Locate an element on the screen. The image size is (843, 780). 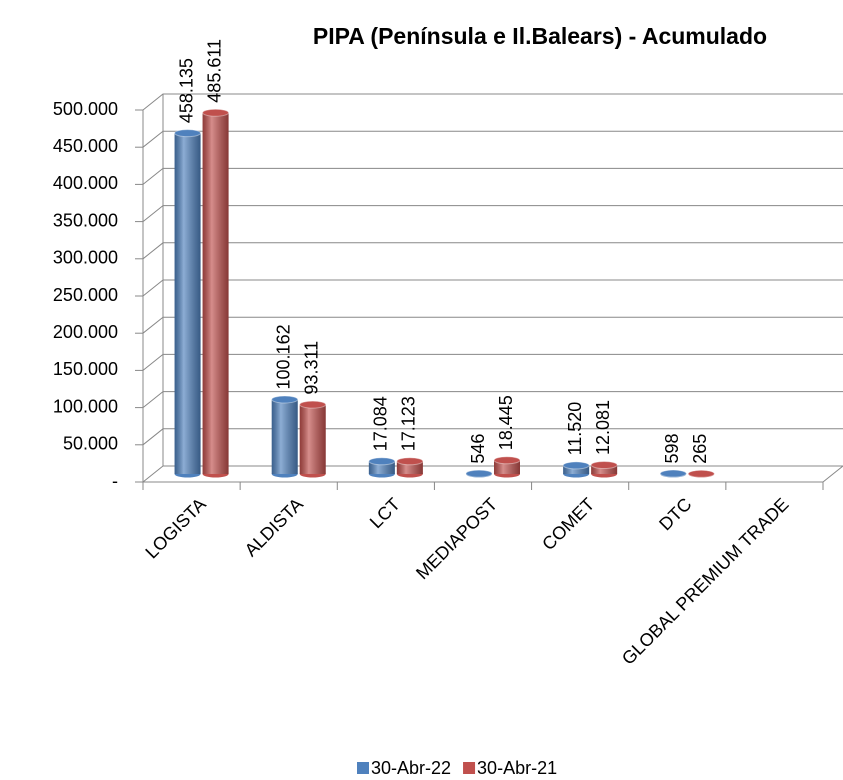
y-tick-label: 500.000 is located at coordinates (85, 109).